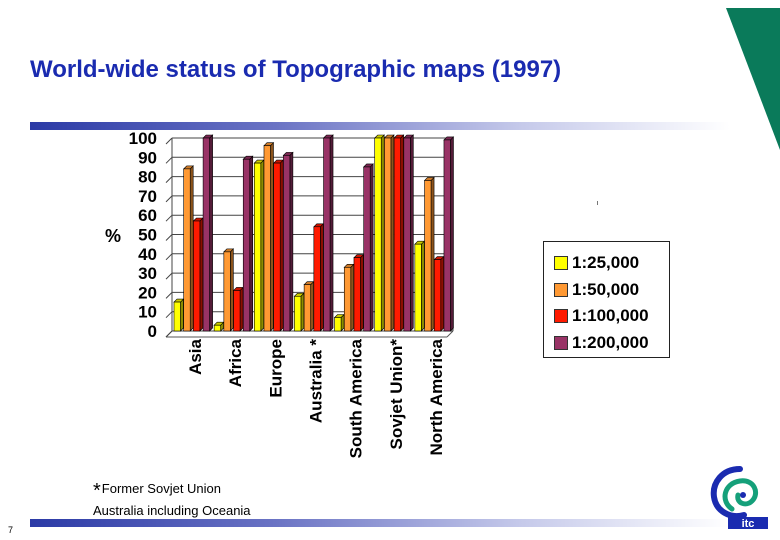 The height and width of the screenshot is (540, 780). What do you see at coordinates (143, 138) in the screenshot?
I see `y-tick-label: 100` at bounding box center [143, 138].